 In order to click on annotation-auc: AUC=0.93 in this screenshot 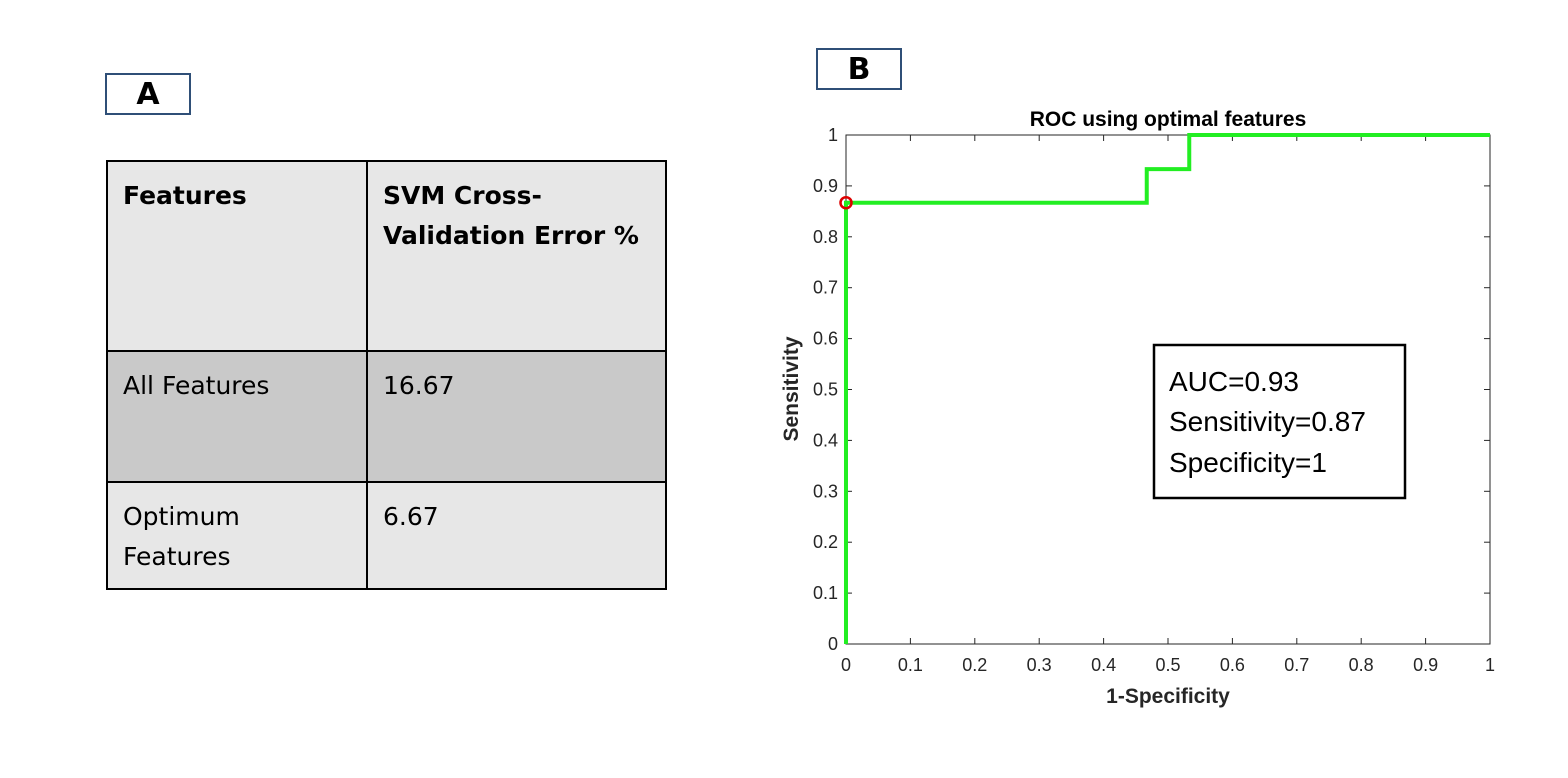, I will do `click(1234, 381)`.